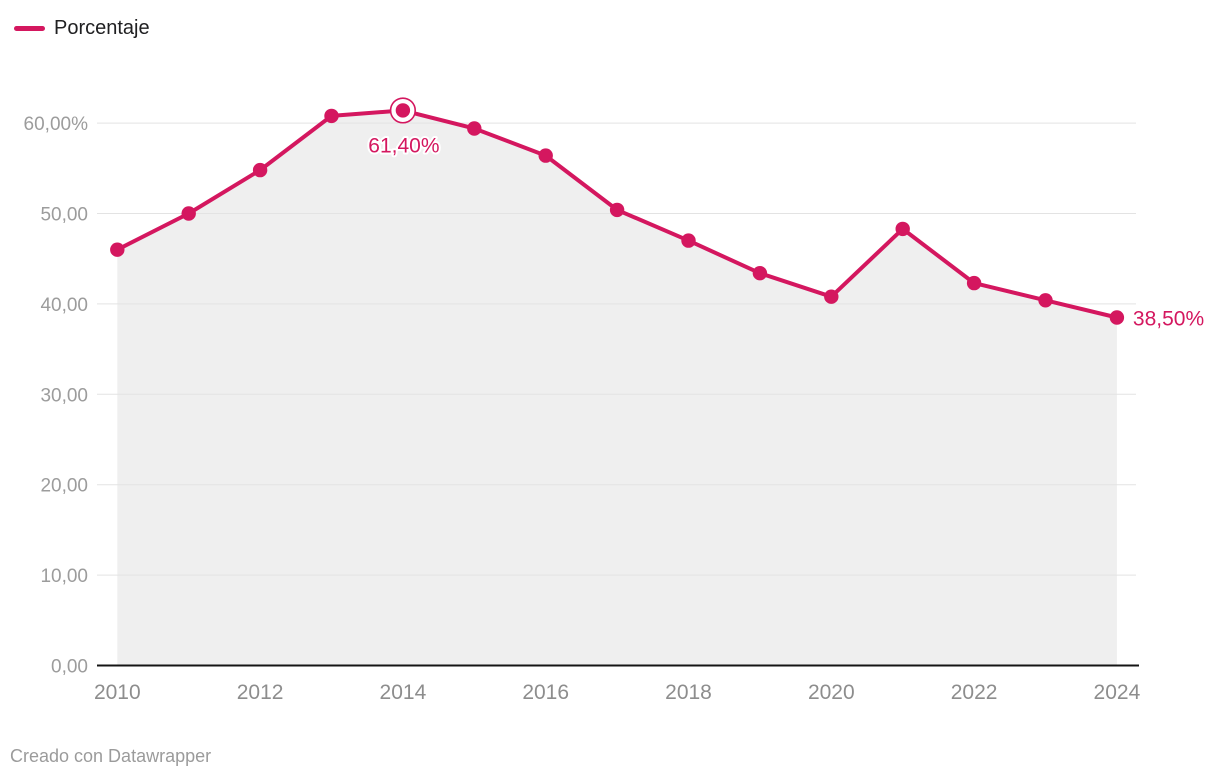 Image resolution: width=1220 pixels, height=782 pixels. I want to click on legend: Porcentaje, so click(82, 28).